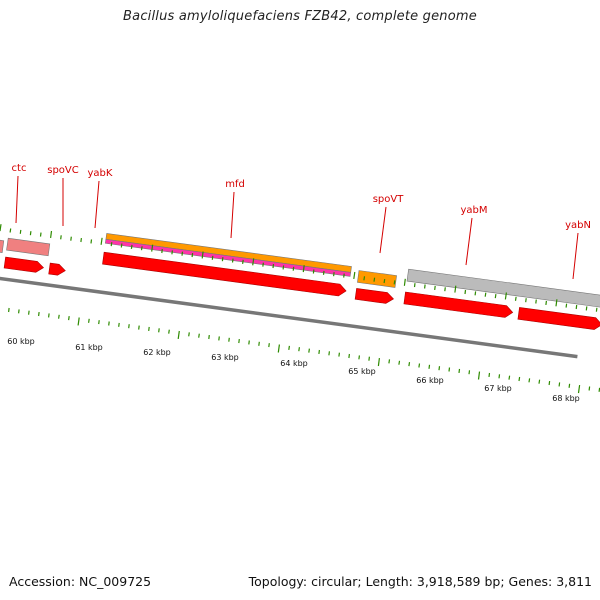 Image resolution: width=600 pixels, height=600 pixels. What do you see at coordinates (498, 388) in the screenshot?
I see `kbp-label: 67 kbp` at bounding box center [498, 388].